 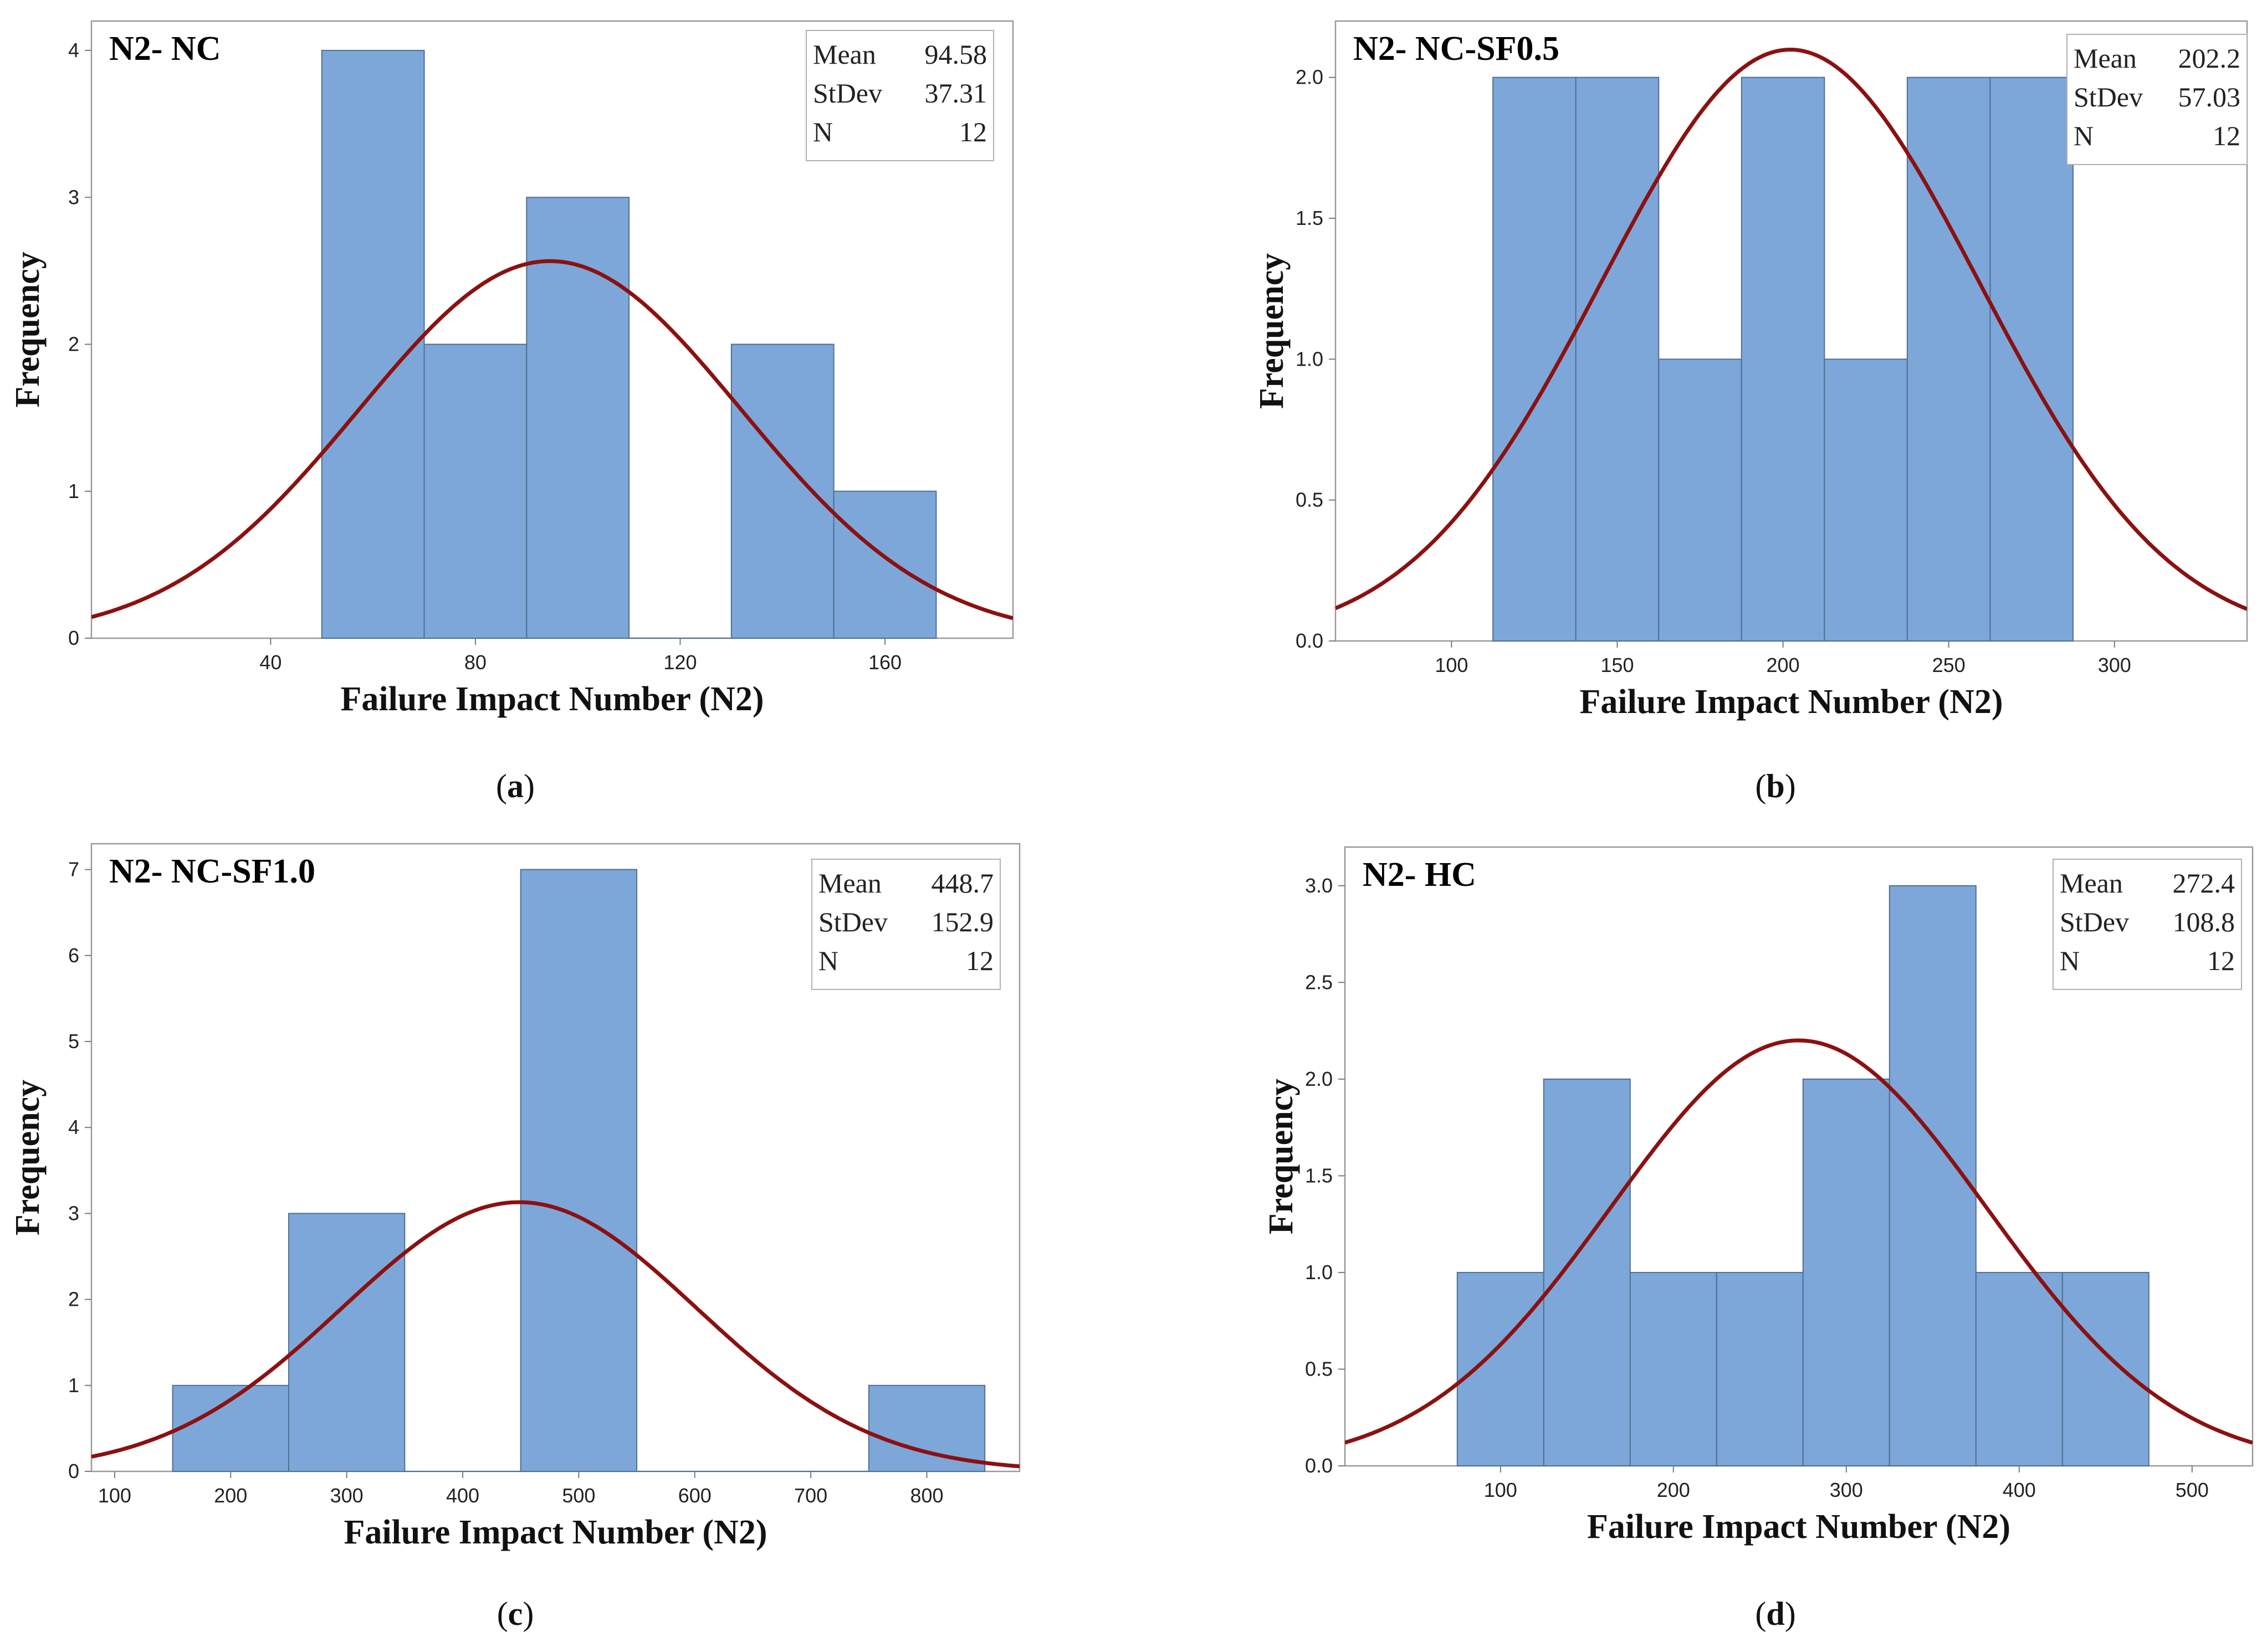 What do you see at coordinates (1319, 982) in the screenshot?
I see `y-tick-label: 2.5` at bounding box center [1319, 982].